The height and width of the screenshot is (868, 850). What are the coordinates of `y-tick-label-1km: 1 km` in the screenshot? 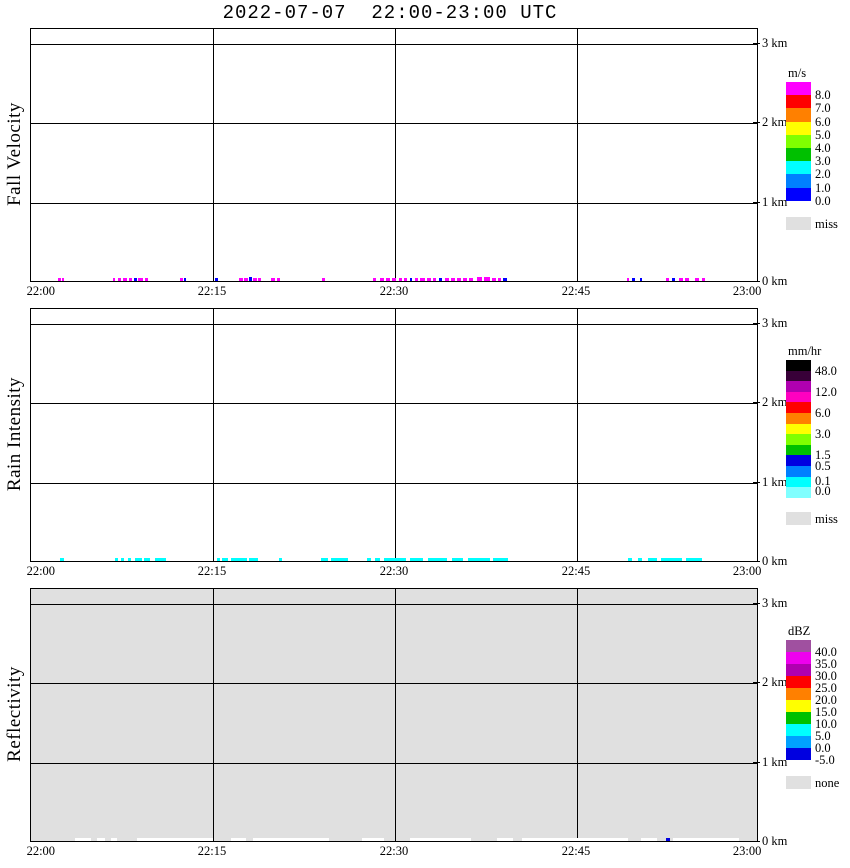 It's located at (775, 201).